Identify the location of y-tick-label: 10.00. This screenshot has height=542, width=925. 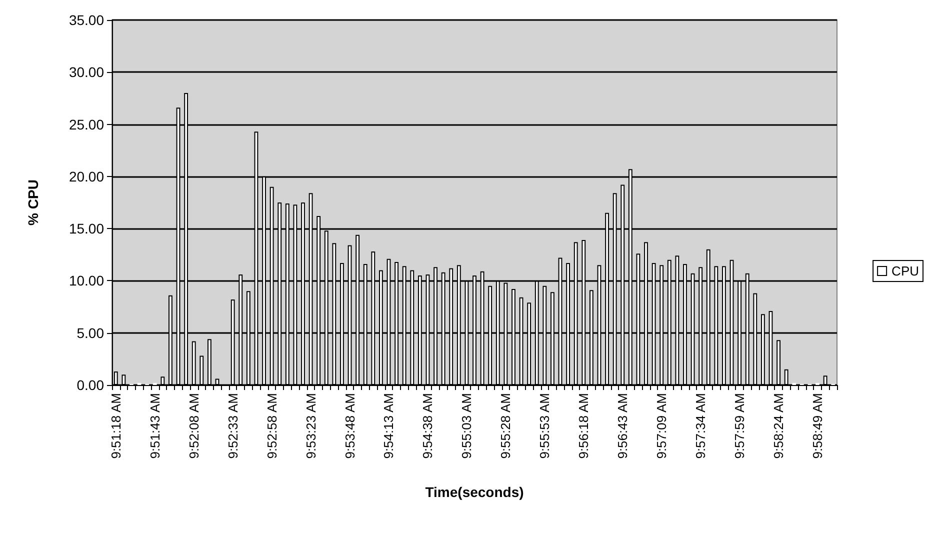
(86, 280).